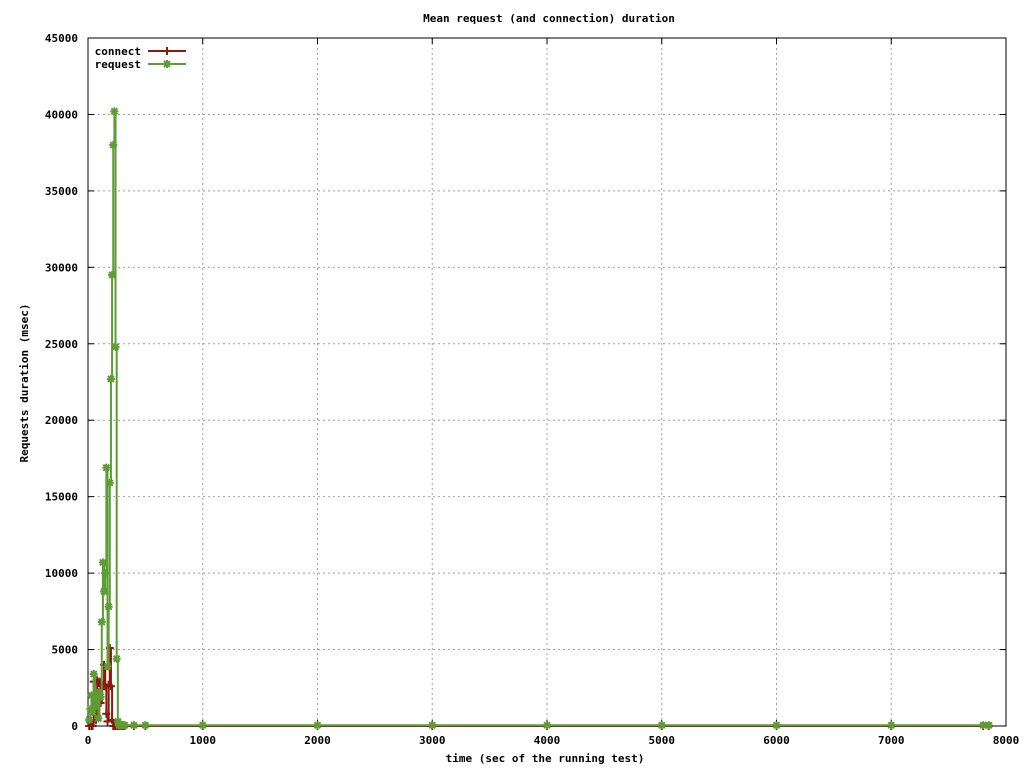  I want to click on x-tick-label: 8000, so click(1006, 740).